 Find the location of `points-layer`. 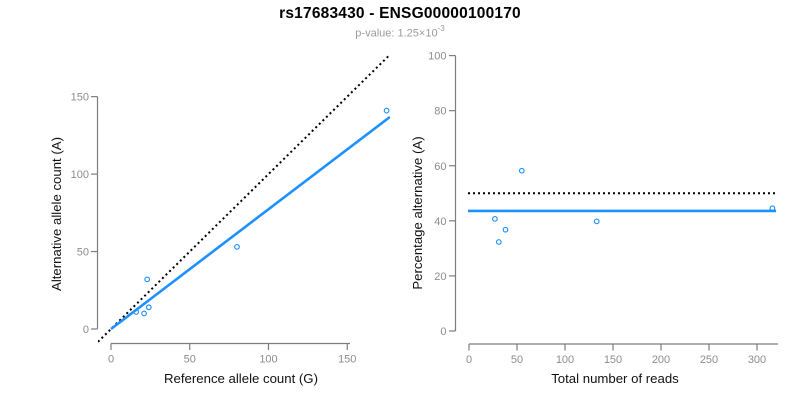

points-layer is located at coordinates (634, 206).